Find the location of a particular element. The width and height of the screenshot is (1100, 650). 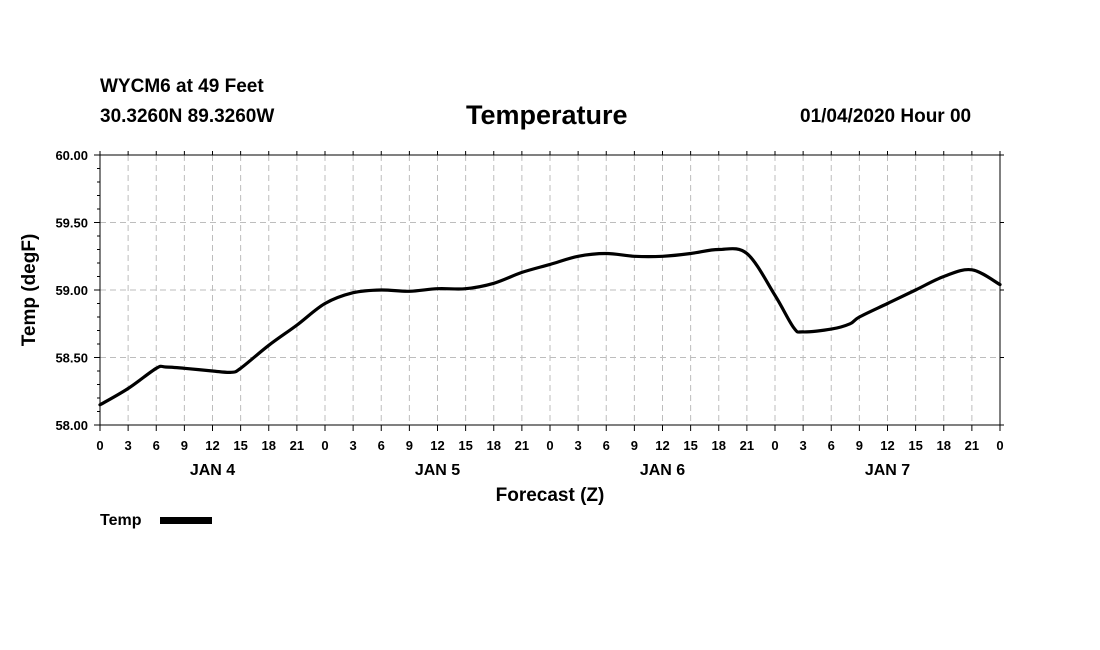

day-label: JAN 4 is located at coordinates (212, 470).